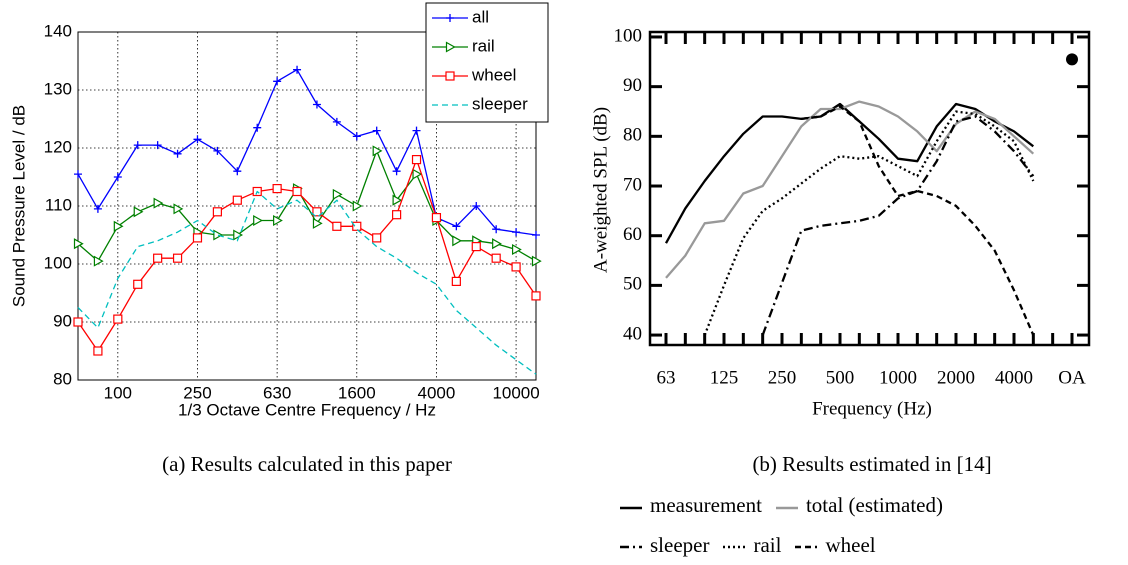  I want to click on y-axis-title: Sound Pressure Level / dB, so click(18, 206).